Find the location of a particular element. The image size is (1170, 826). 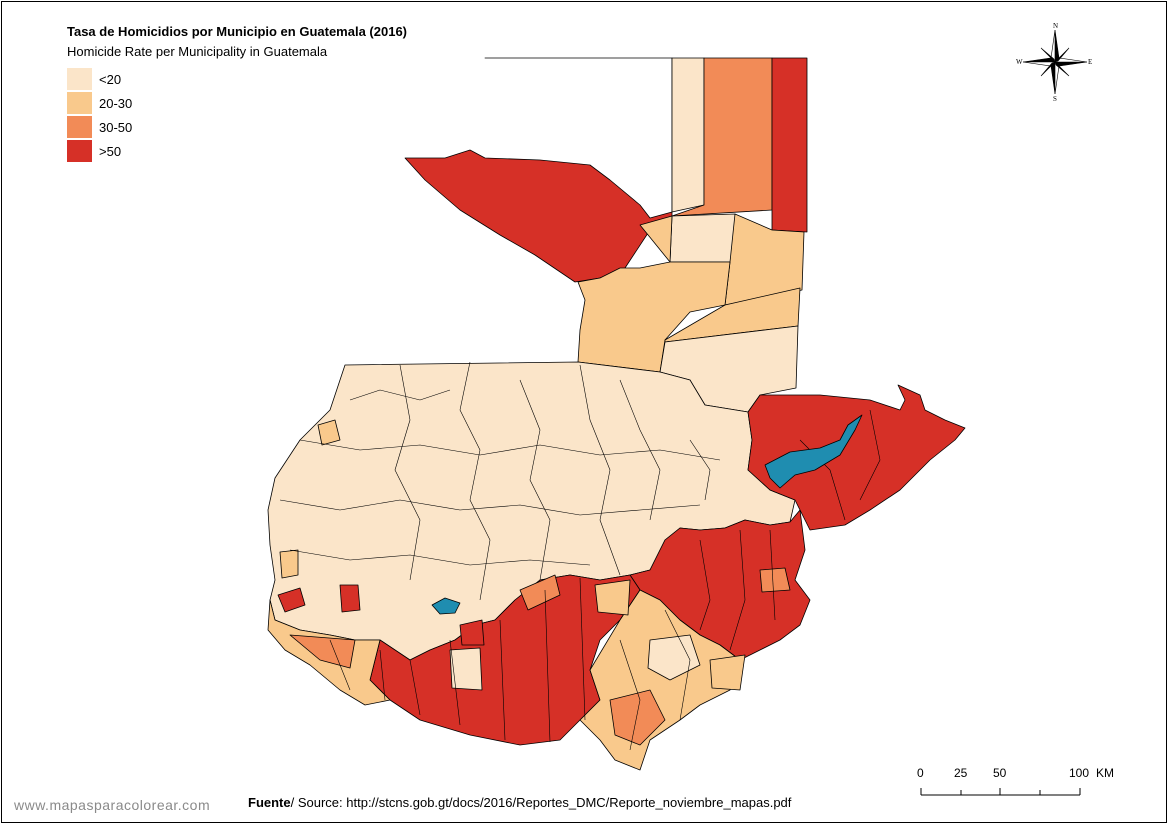

region-peten-center-a is located at coordinates (702, 238).